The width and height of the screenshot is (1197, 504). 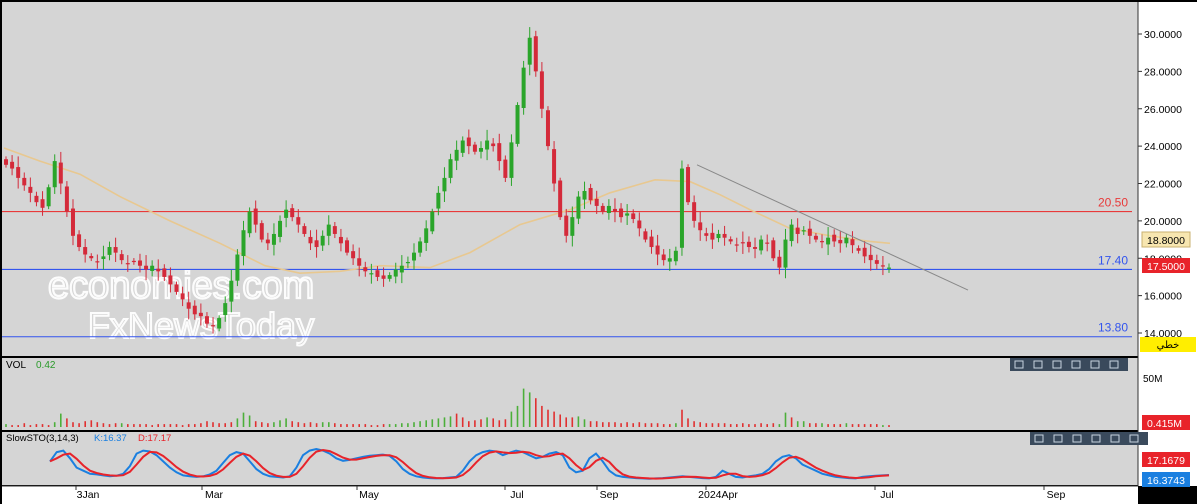 I want to click on trendline, so click(x=832, y=227).